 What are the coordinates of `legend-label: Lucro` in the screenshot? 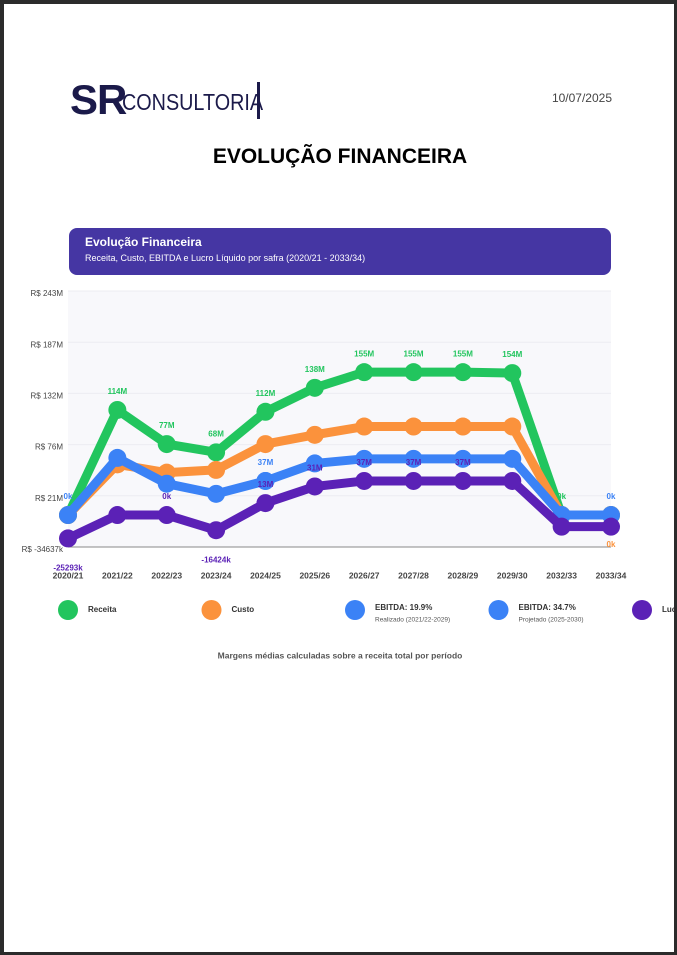 It's located at (668, 609).